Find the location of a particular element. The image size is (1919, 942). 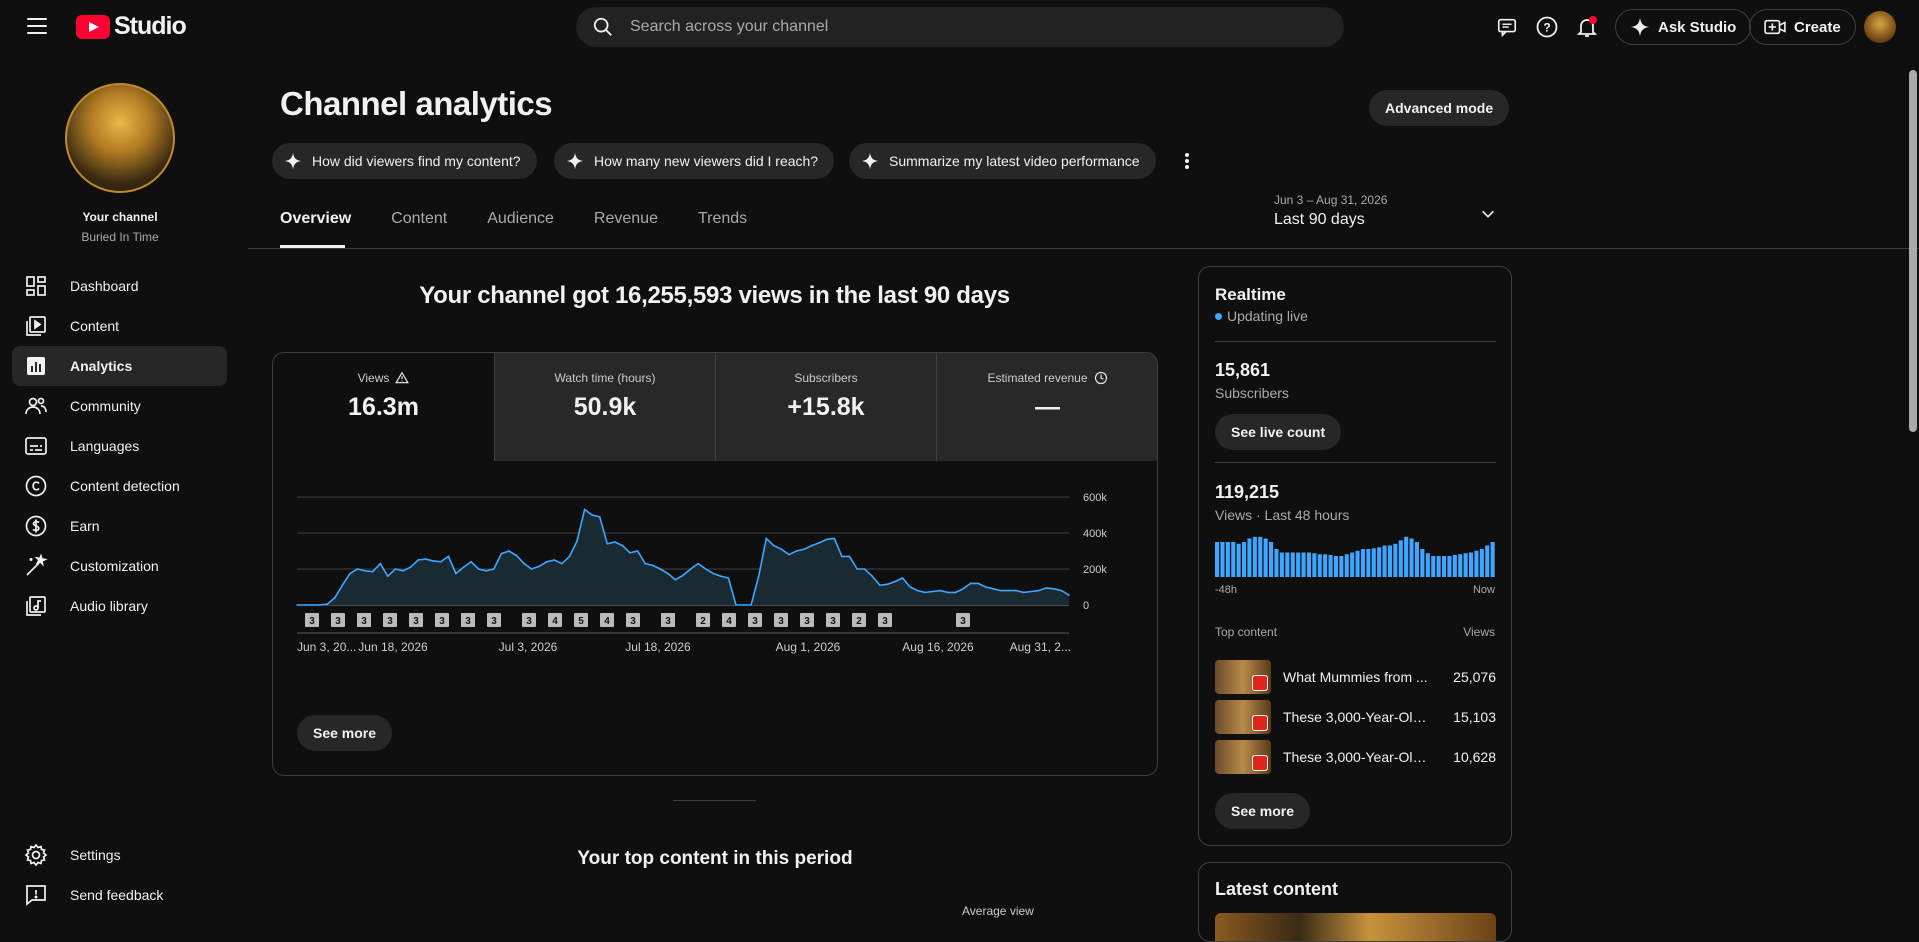

suggestion-chip: How did viewers find my content? is located at coordinates (404, 161).